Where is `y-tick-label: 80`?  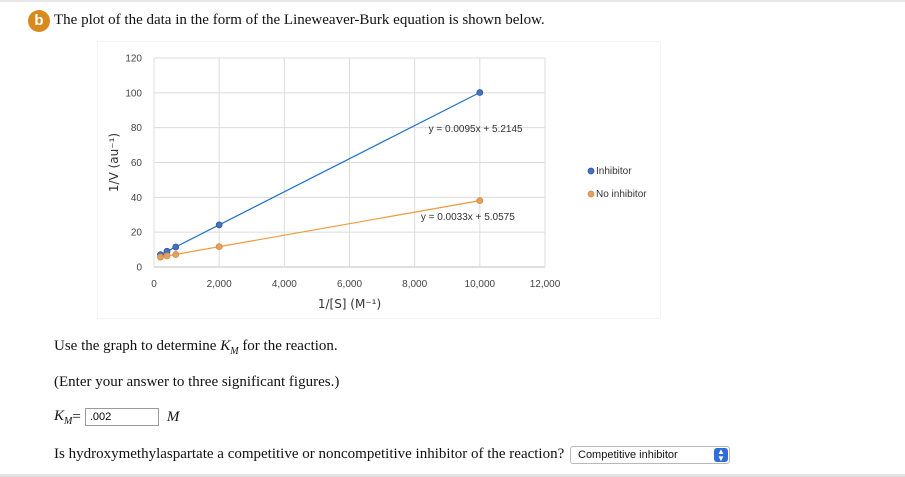
y-tick-label: 80 is located at coordinates (137, 128).